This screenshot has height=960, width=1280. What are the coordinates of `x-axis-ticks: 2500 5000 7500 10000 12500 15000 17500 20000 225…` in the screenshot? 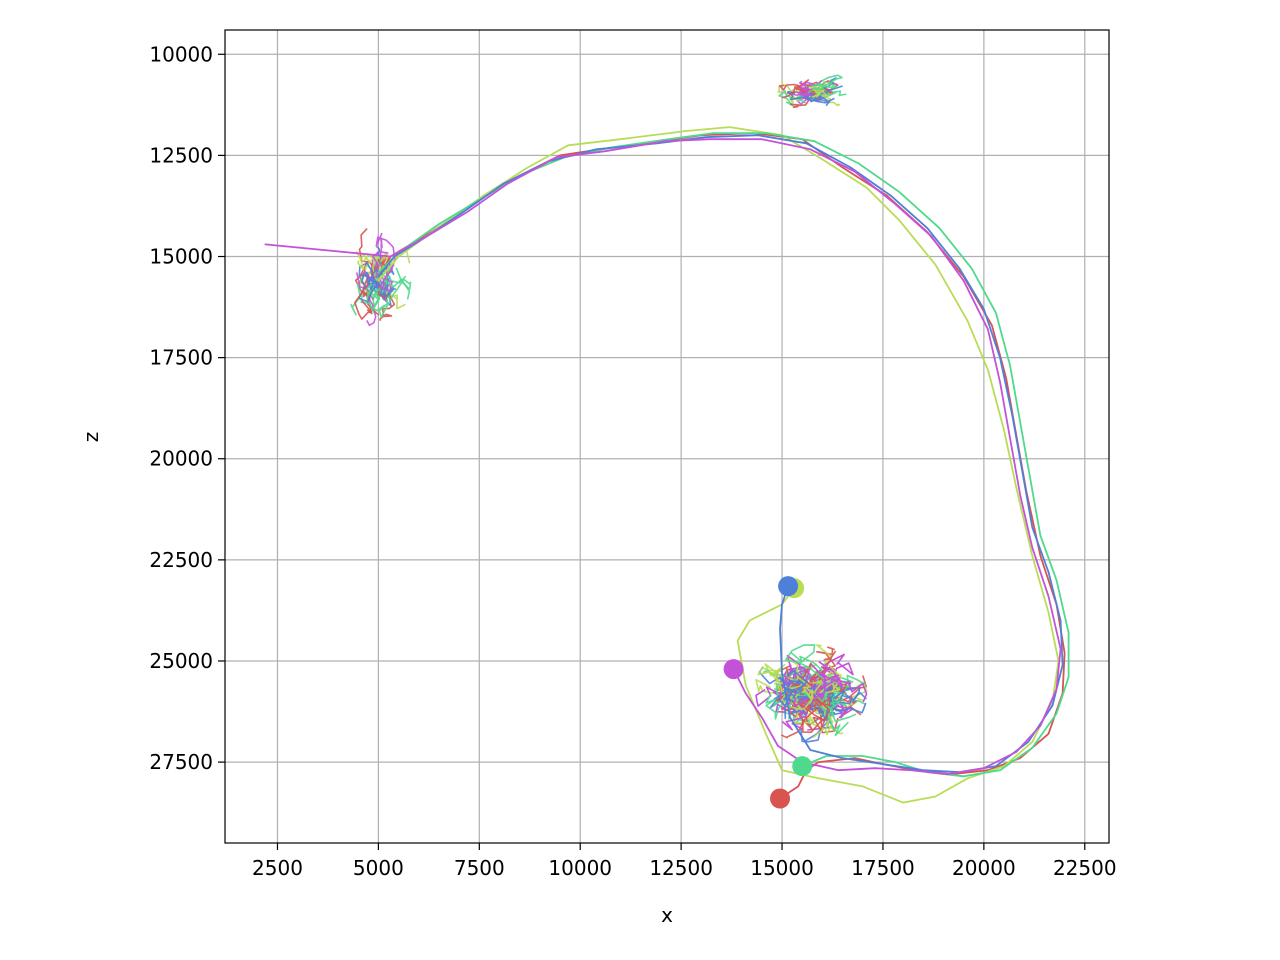 It's located at (684, 861).